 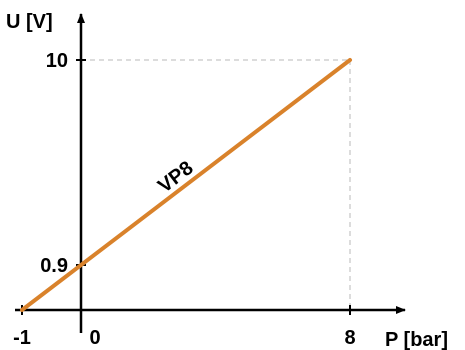 What do you see at coordinates (63, 163) in the screenshot?
I see `y-ticks: 0.9 10` at bounding box center [63, 163].